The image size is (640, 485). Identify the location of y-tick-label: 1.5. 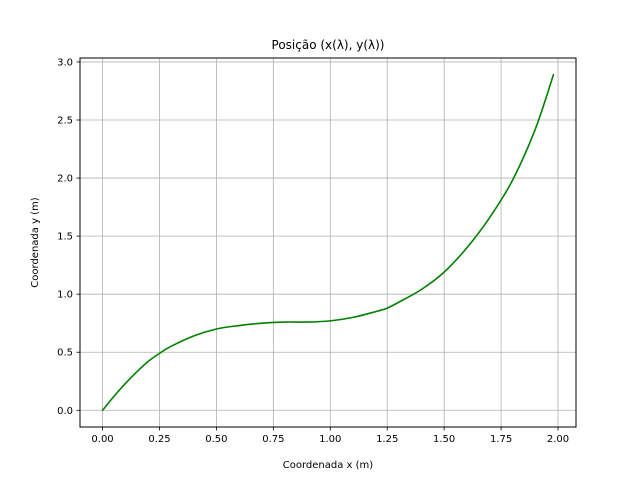
(65, 237).